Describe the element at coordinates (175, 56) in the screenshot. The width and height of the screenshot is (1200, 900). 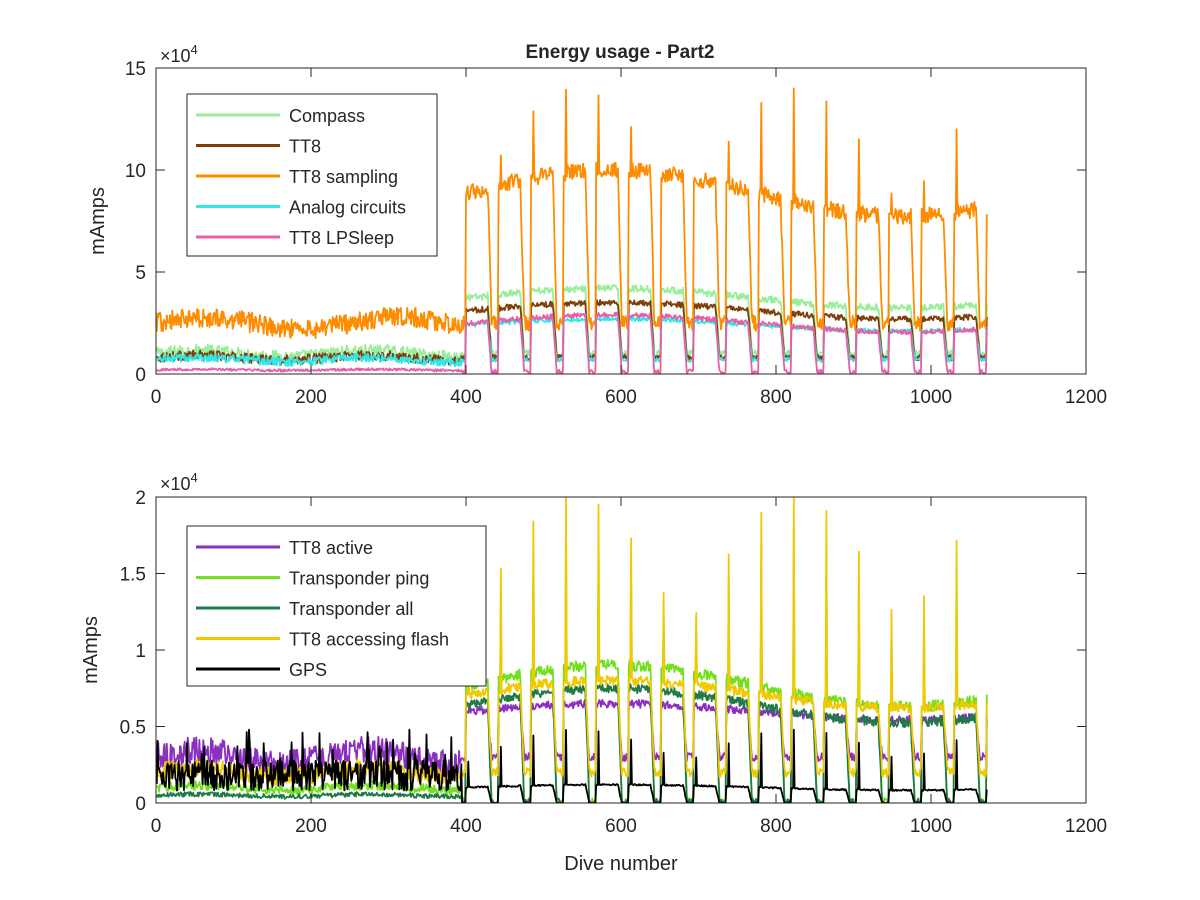
I see `top-y-exponent-base: ×10` at that location.